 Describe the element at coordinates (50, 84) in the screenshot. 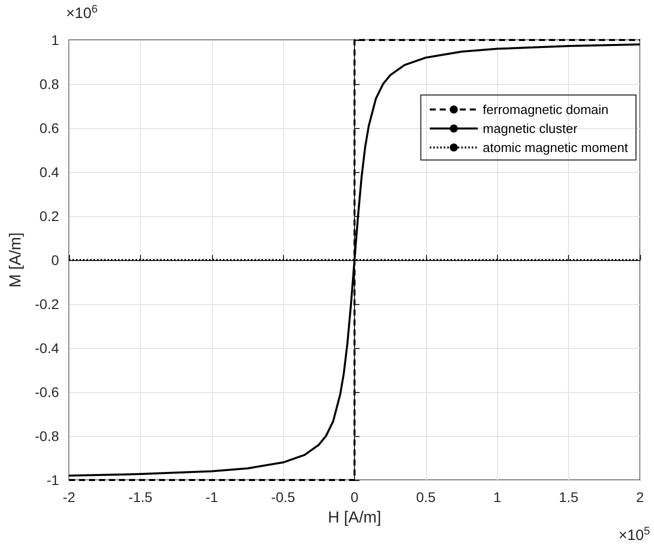

I see `y-tick-label: 0.8` at that location.